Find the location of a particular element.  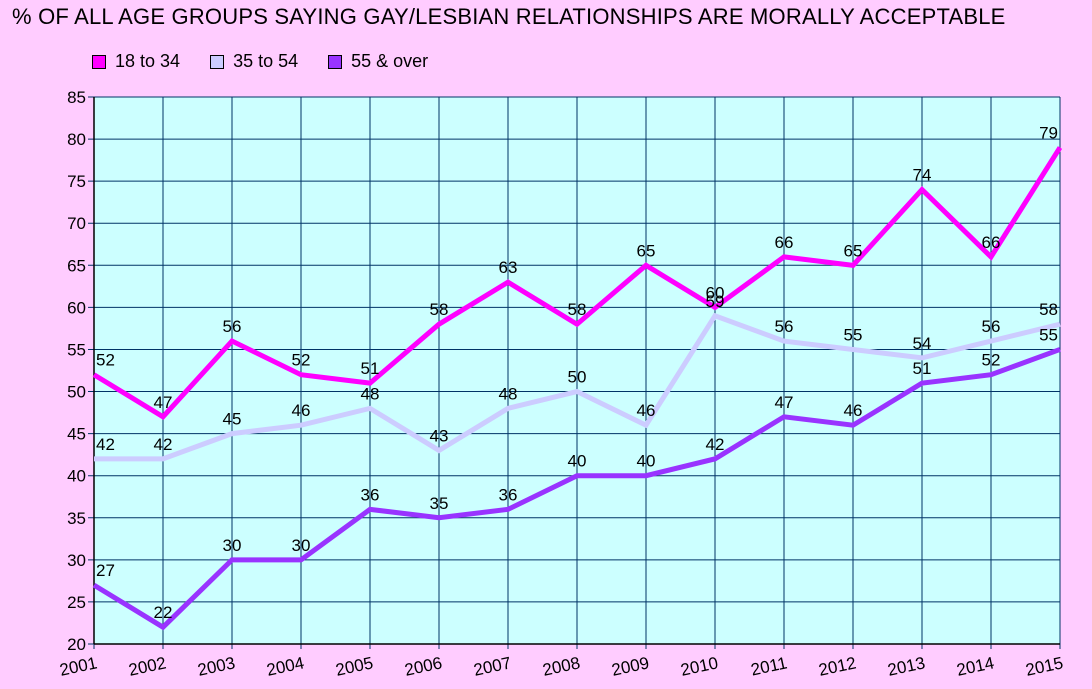

data-label-18-to-34: 56 is located at coordinates (232, 326).